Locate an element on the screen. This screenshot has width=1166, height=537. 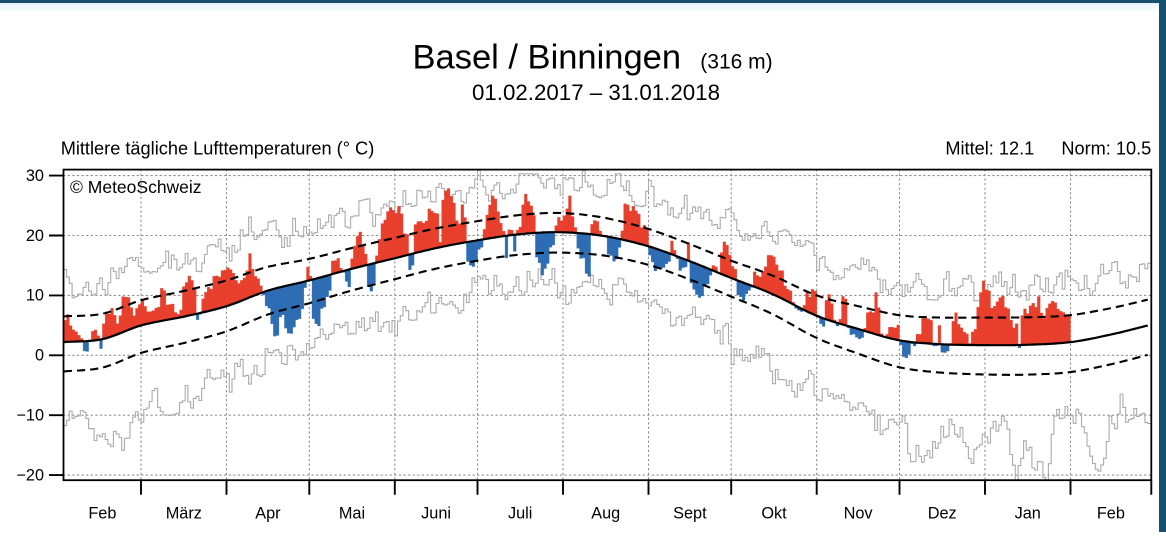
svg-text: Apr is located at coordinates (268, 513).